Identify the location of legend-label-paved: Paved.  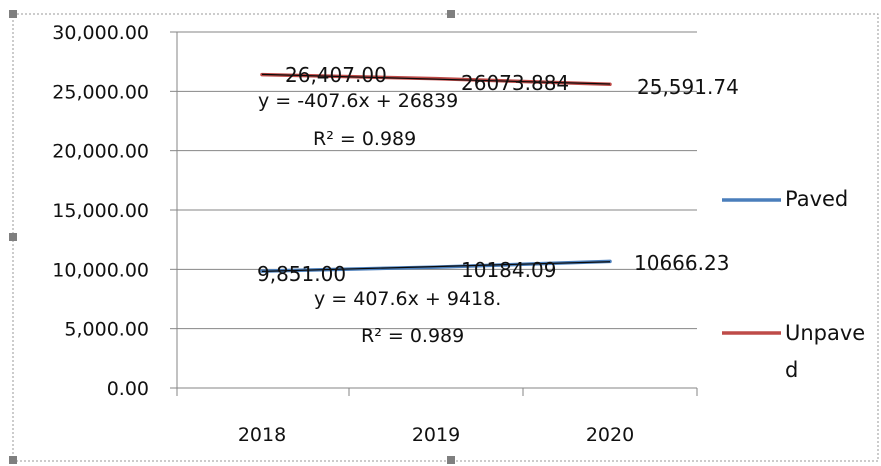
(816, 199).